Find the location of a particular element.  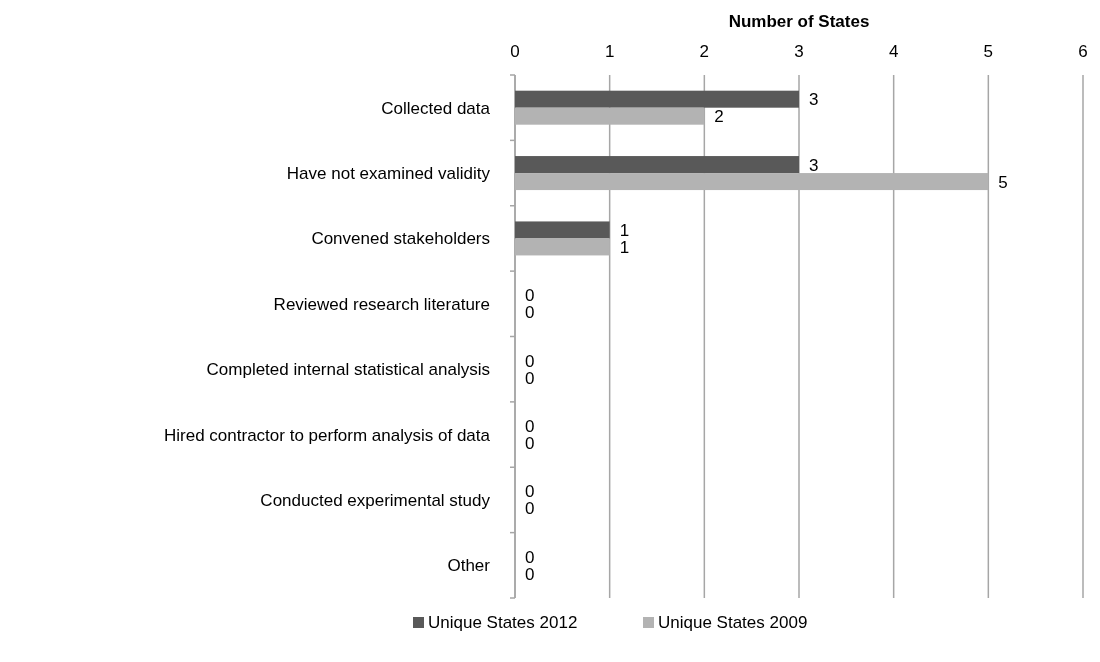

x-tick-label: 6 is located at coordinates (1083, 51).